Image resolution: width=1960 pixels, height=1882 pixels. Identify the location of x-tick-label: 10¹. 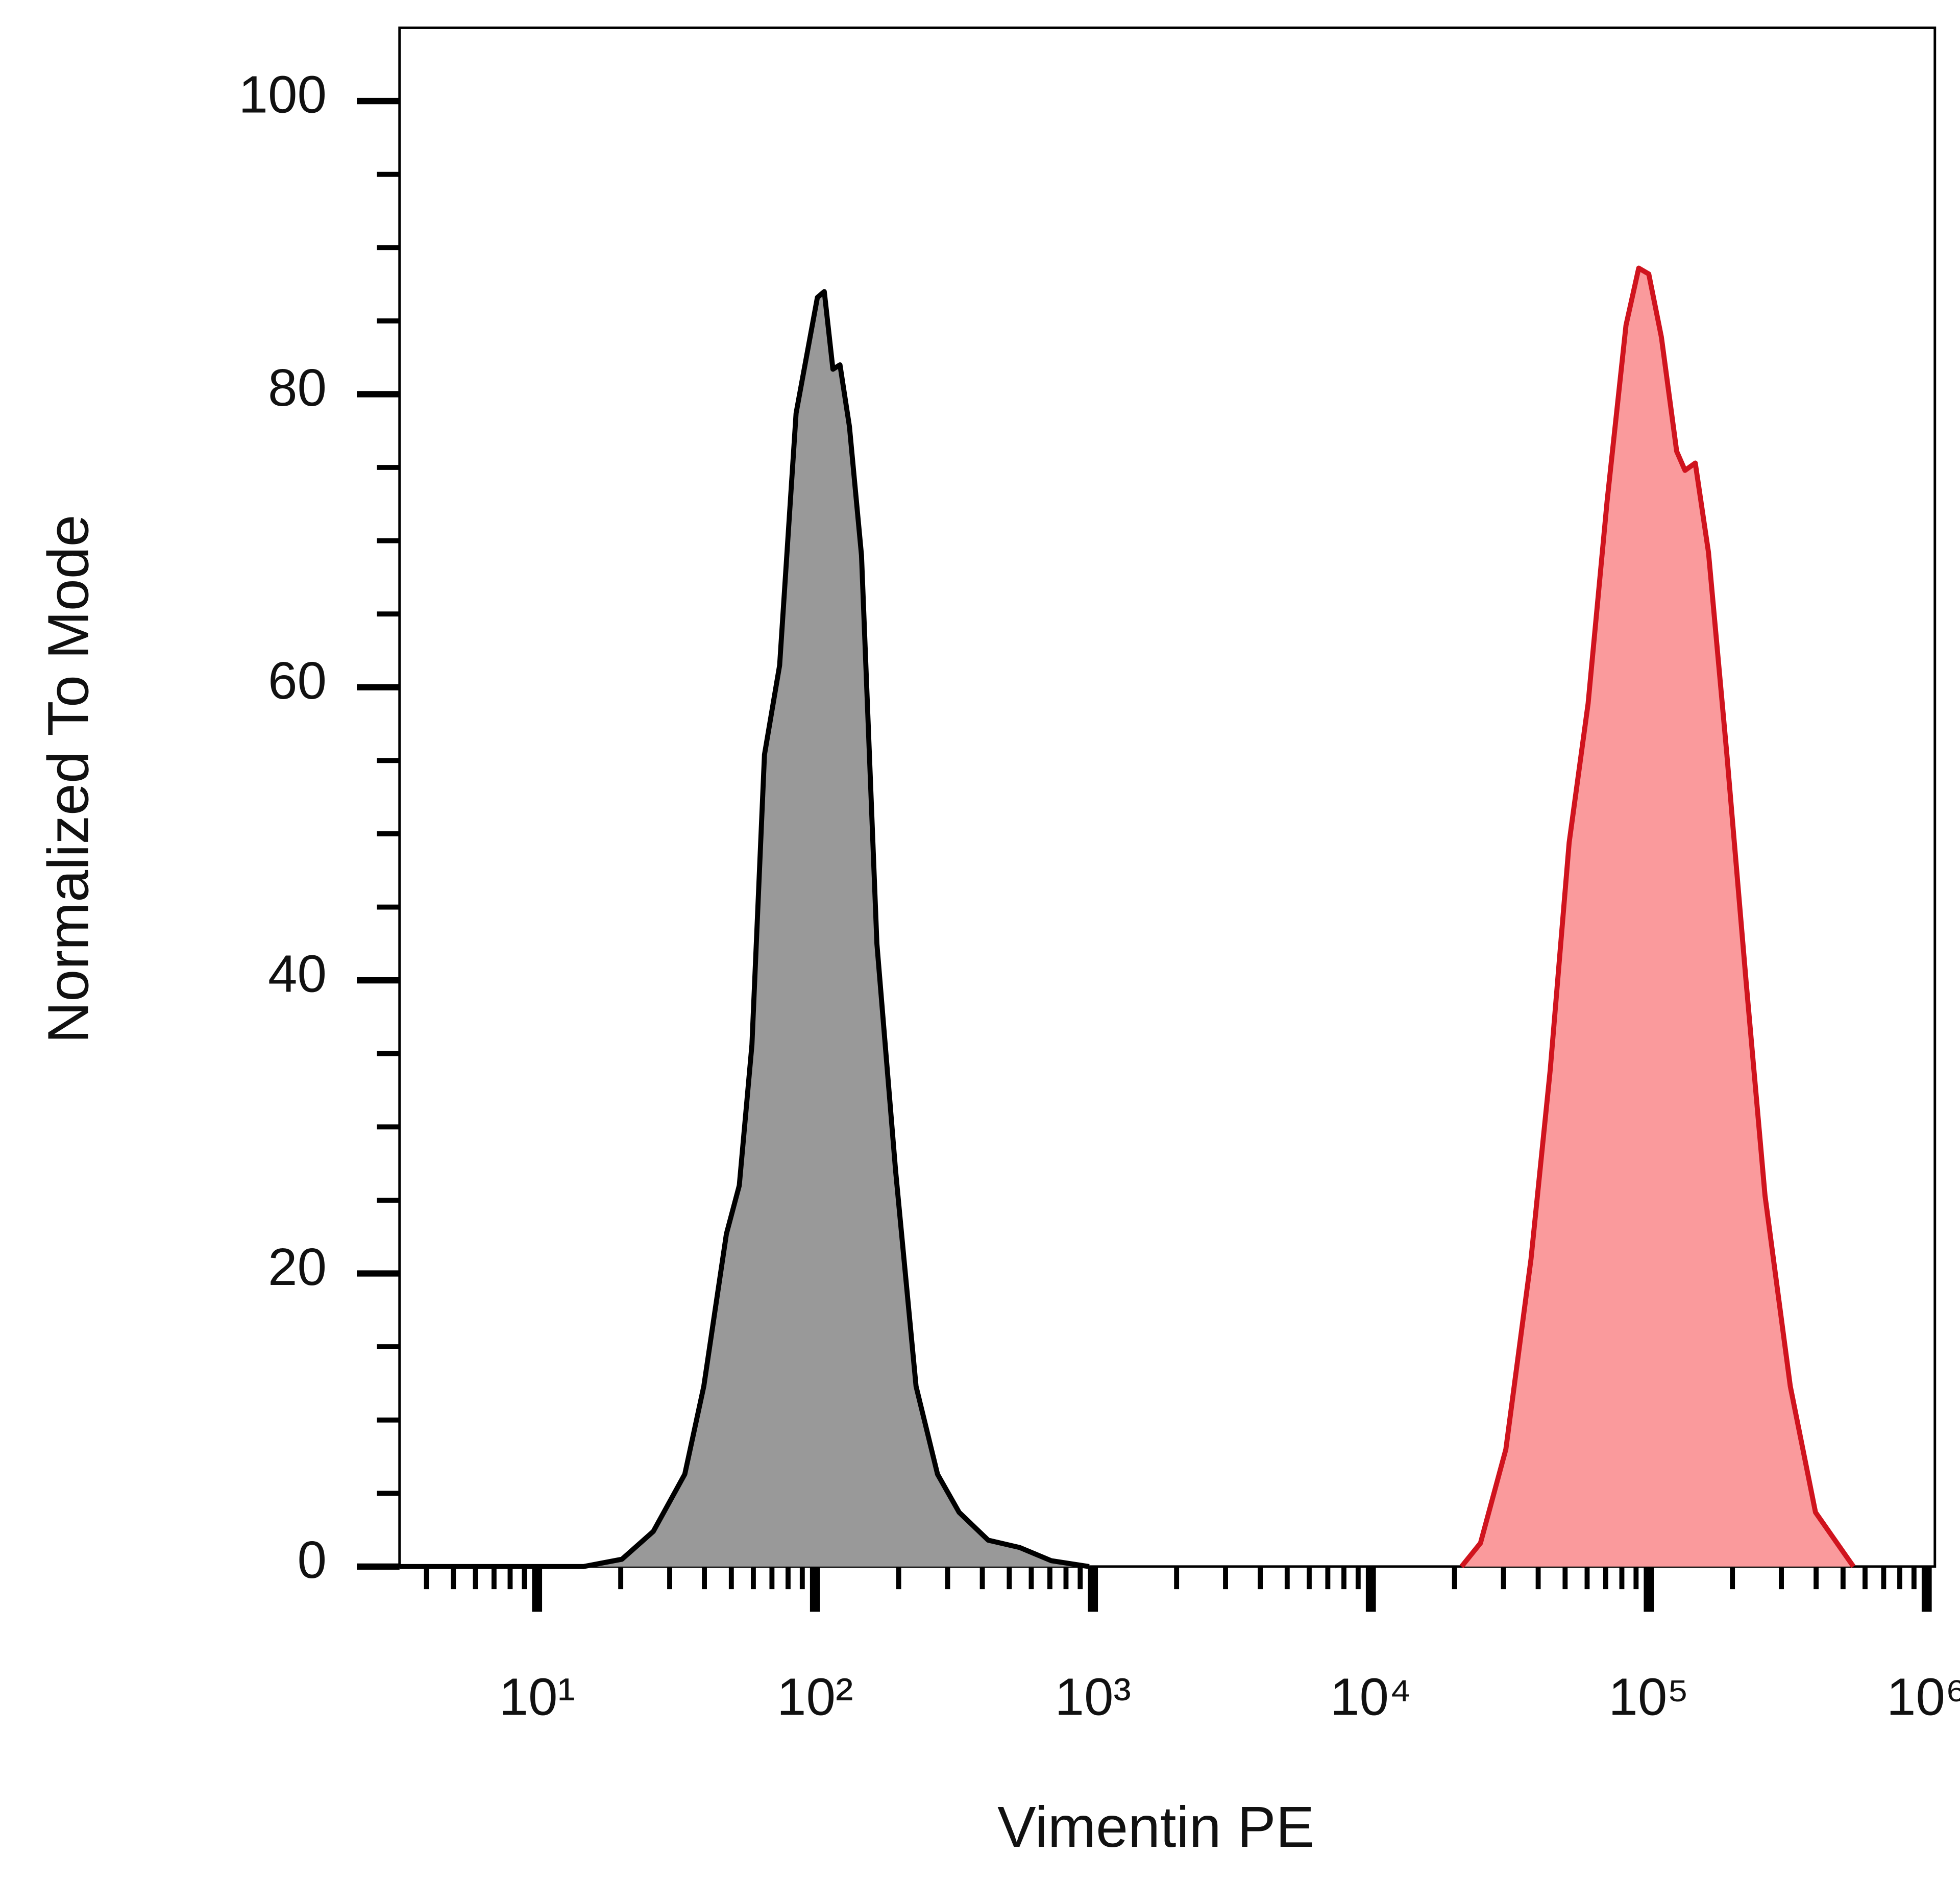
(537, 1697).